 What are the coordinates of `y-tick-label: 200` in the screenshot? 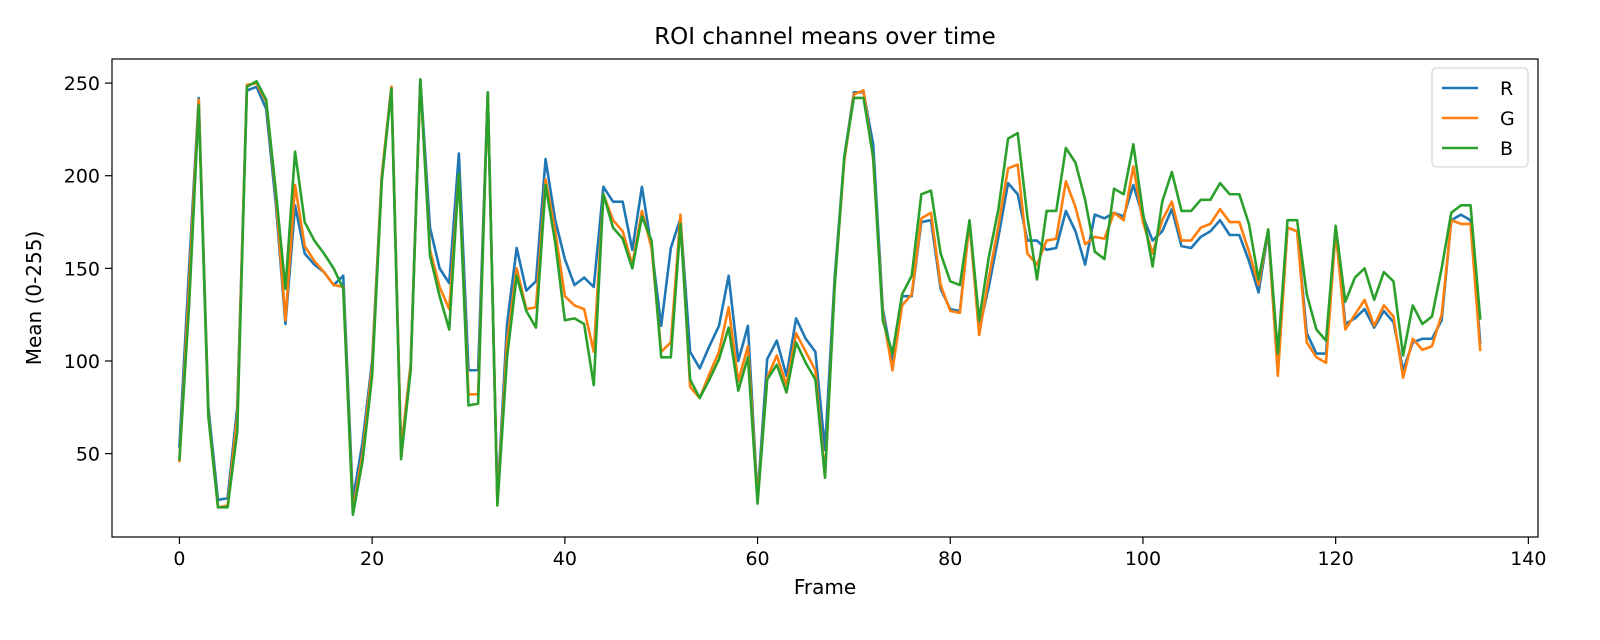 It's located at (82, 177).